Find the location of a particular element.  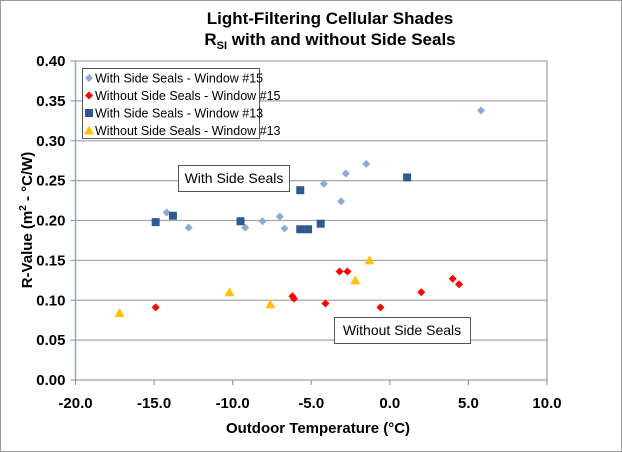

chart-title-line2: RSI with and without Side Seals is located at coordinates (329, 41).